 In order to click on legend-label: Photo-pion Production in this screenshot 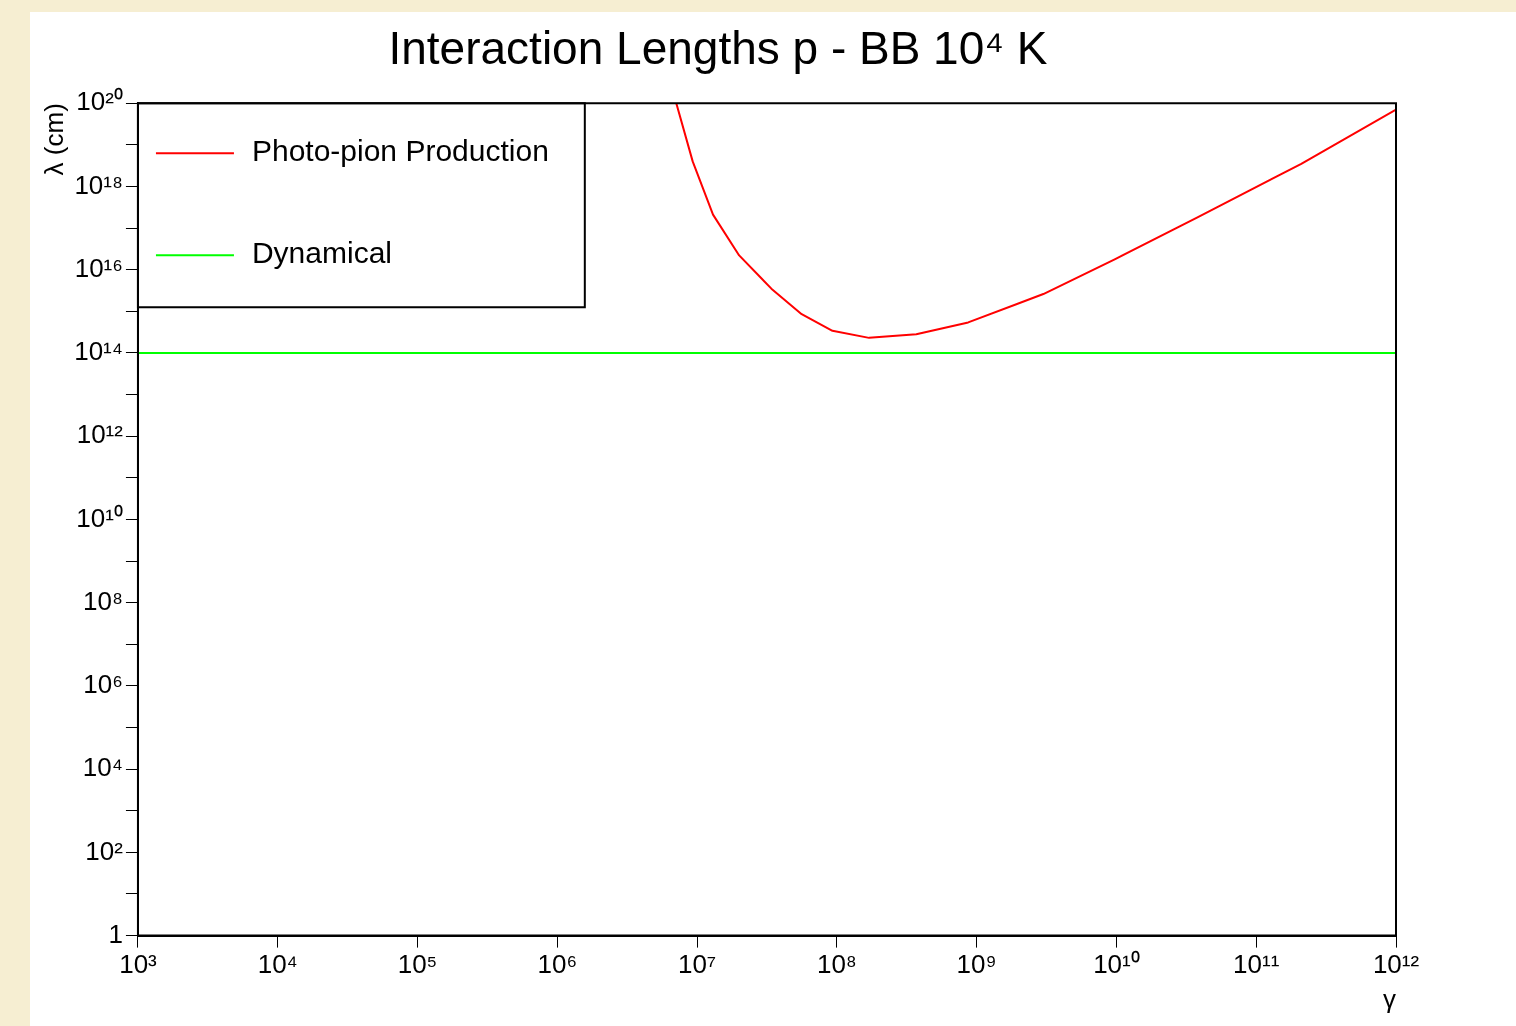, I will do `click(400, 151)`.